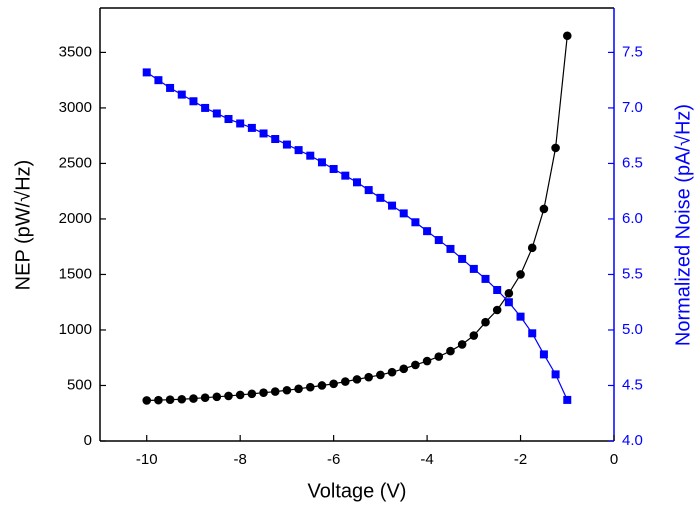  I want to click on y2-tick-label: 4.0, so click(632, 440).